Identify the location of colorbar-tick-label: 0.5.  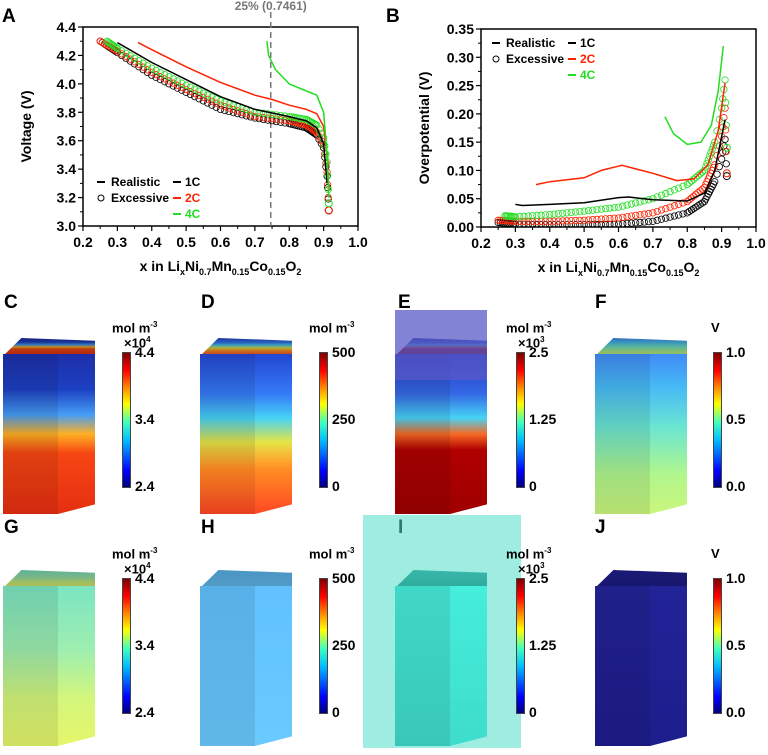
(736, 645).